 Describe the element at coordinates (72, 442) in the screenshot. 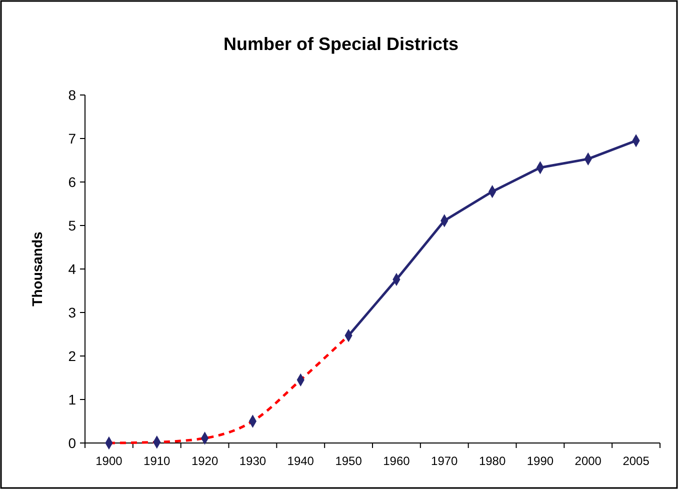

I see `y-tick-label: 0` at that location.